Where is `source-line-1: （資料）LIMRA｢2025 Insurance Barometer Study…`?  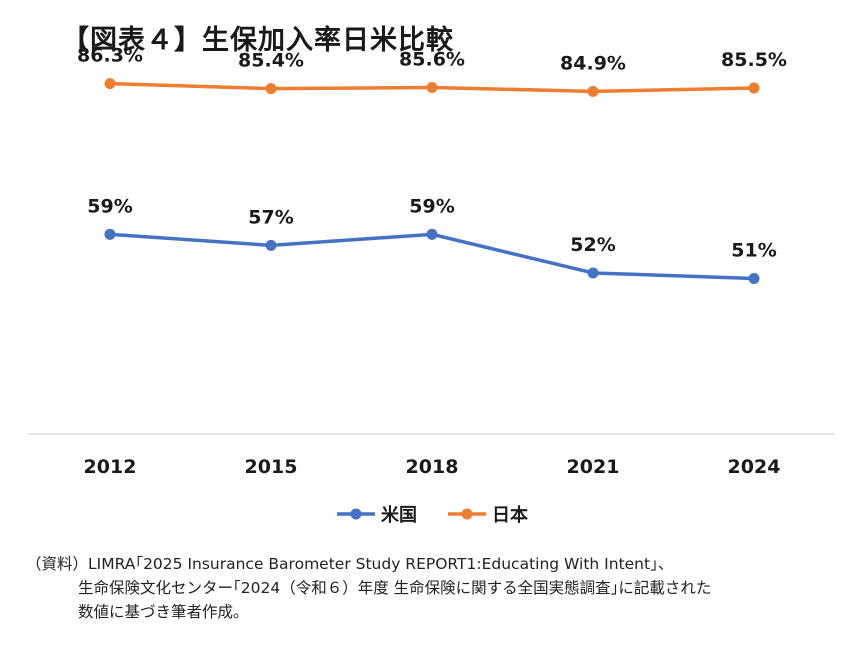
source-line-1: （資料）LIMRA｢2025 Insurance Barometer Study… is located at coordinates (350, 564).